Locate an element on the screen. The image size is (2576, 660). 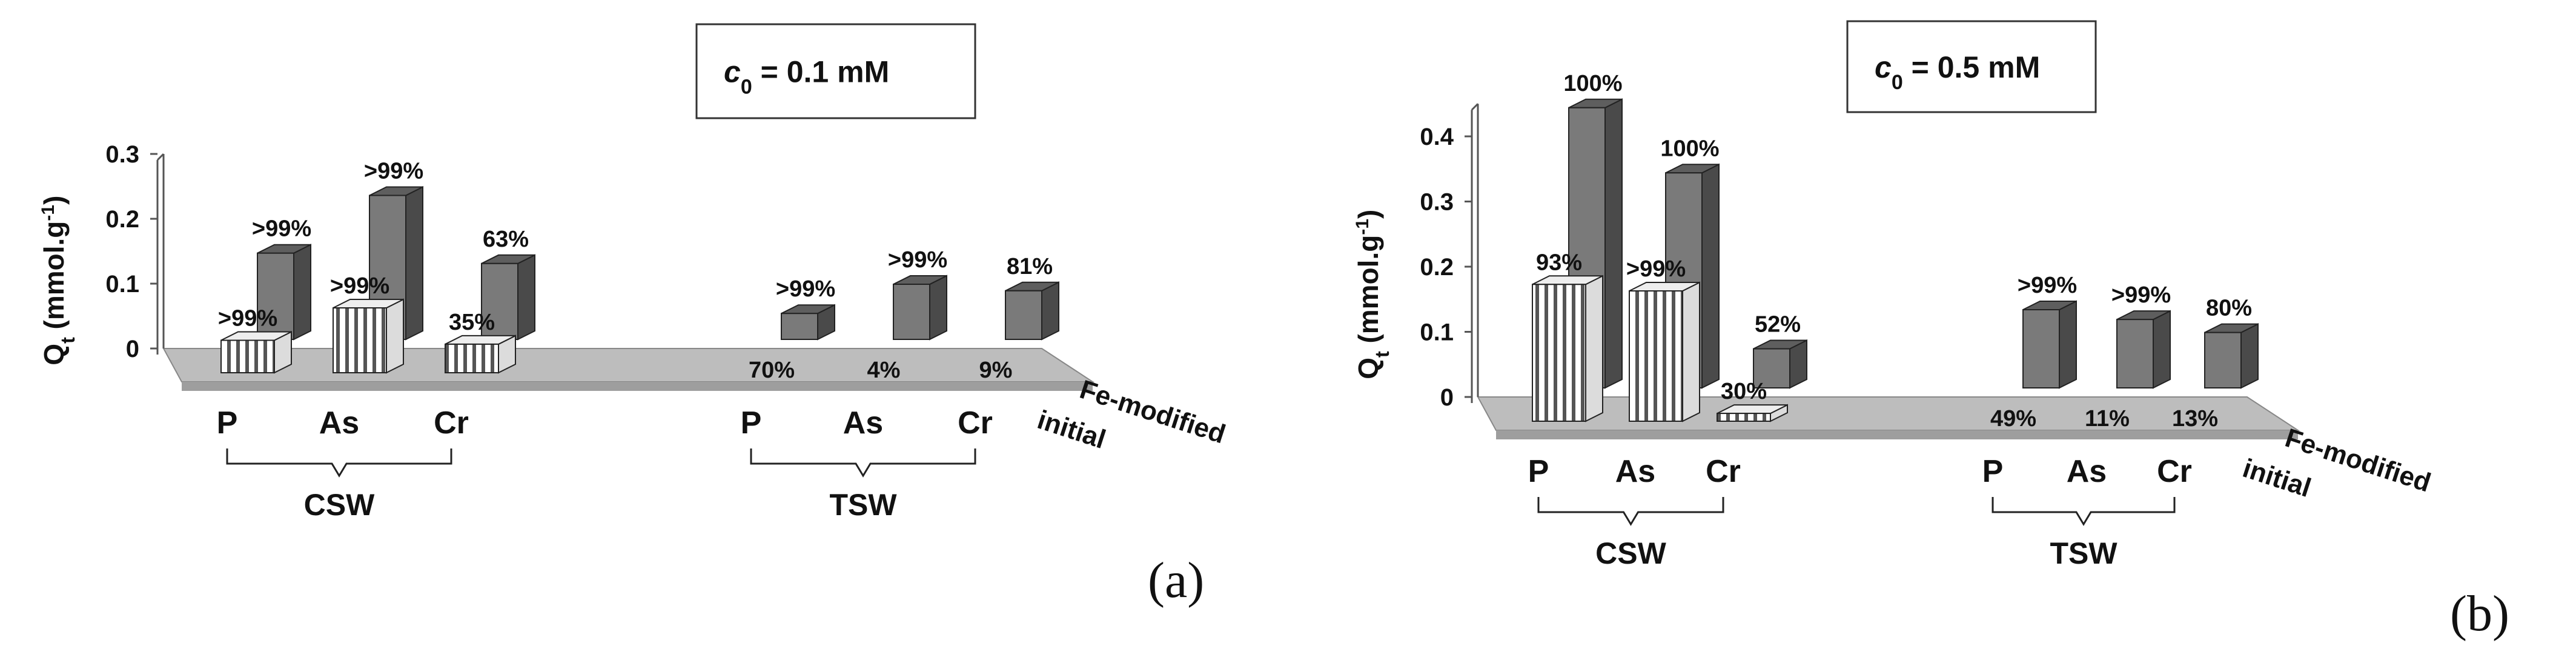
conc-rest: = 0.1 mM is located at coordinates (821, 72).